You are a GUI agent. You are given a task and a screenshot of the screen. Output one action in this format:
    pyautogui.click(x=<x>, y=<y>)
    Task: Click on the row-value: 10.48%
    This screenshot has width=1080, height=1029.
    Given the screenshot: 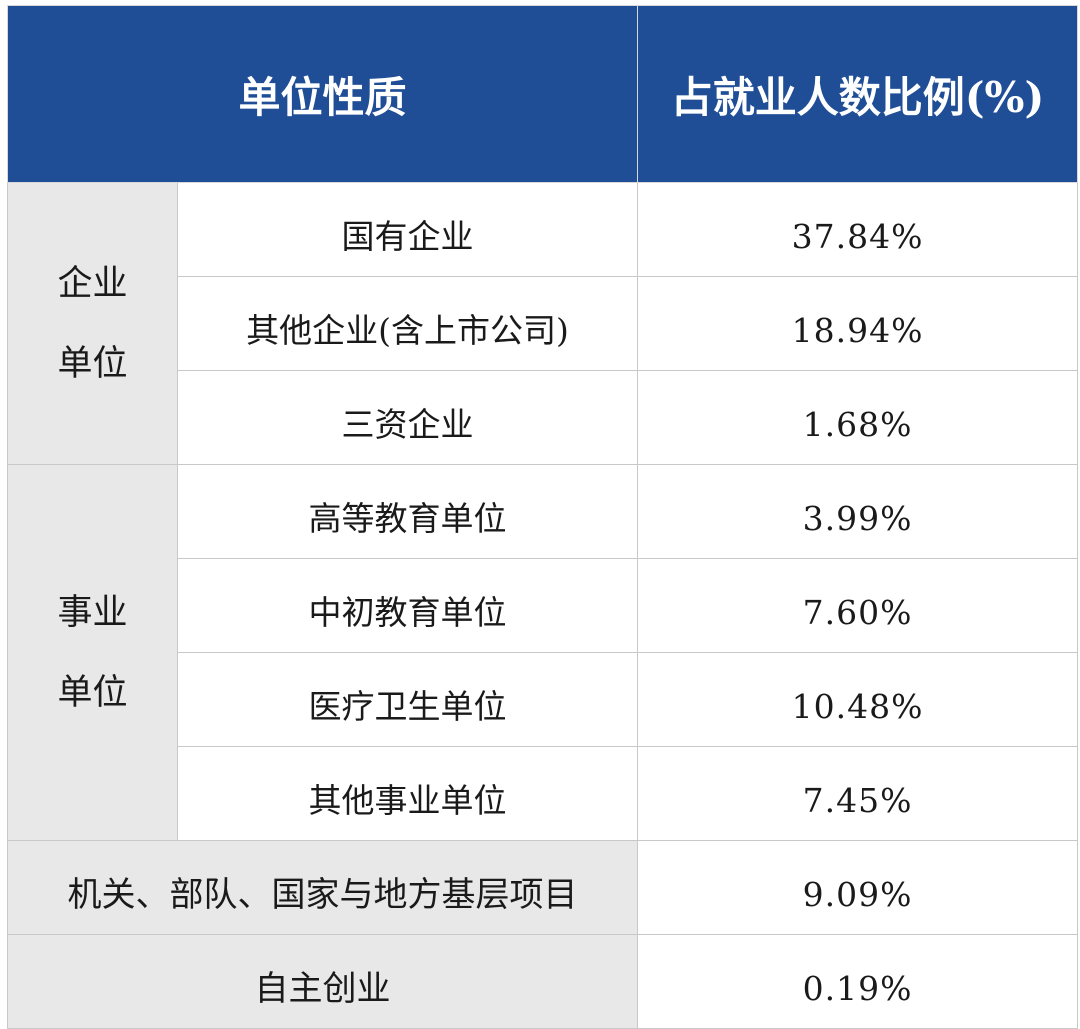 What is the action you would take?
    pyautogui.click(x=858, y=699)
    